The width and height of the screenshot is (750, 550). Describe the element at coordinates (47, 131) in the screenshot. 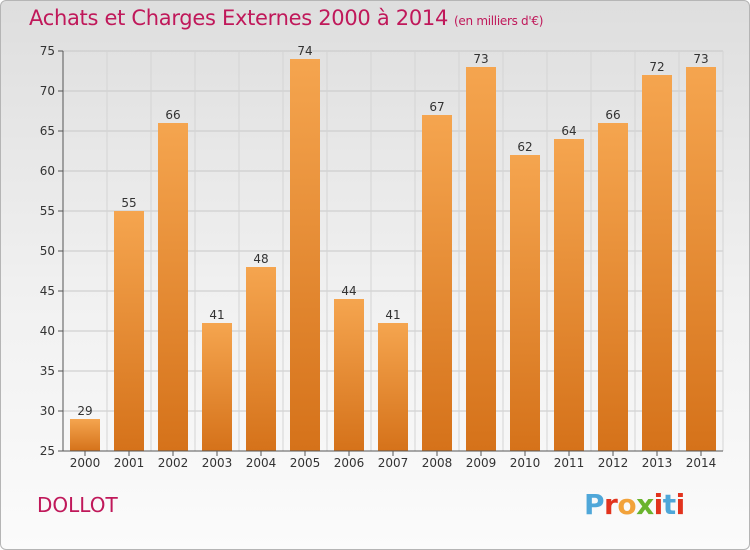

I see `y-tick-label: 65` at that location.